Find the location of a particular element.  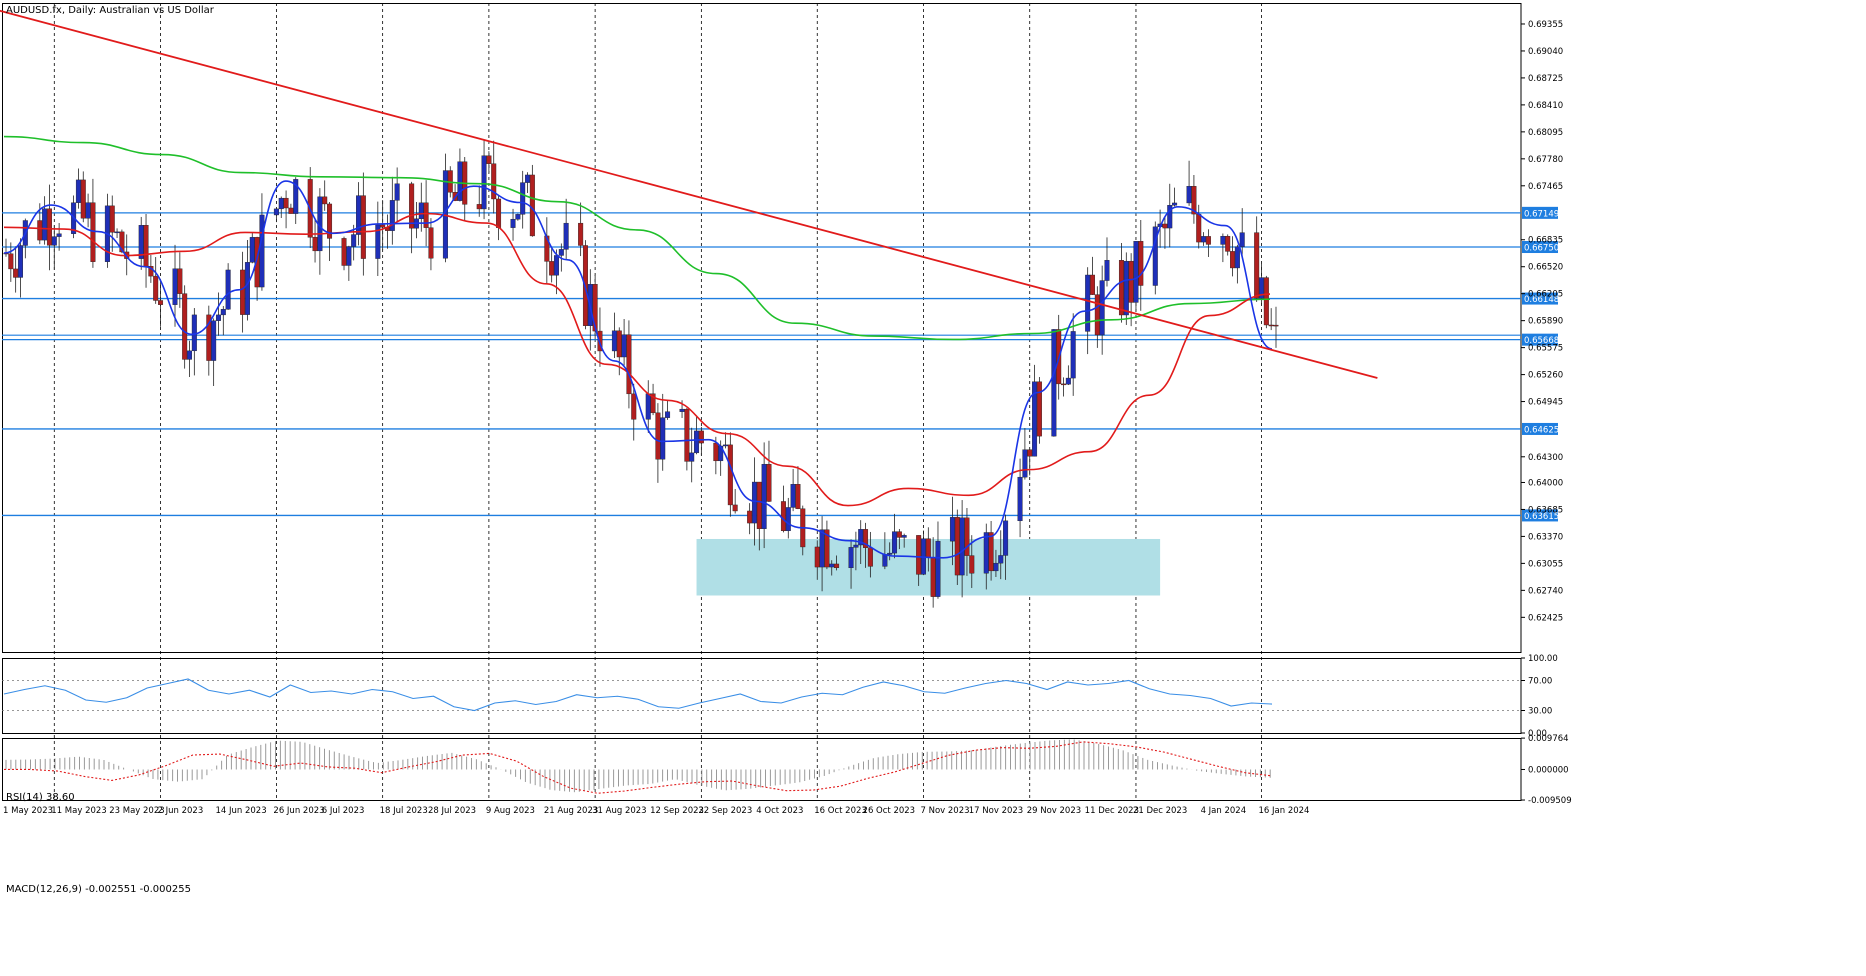

y-tick-label: 0.66835 is located at coordinates (1545, 241).